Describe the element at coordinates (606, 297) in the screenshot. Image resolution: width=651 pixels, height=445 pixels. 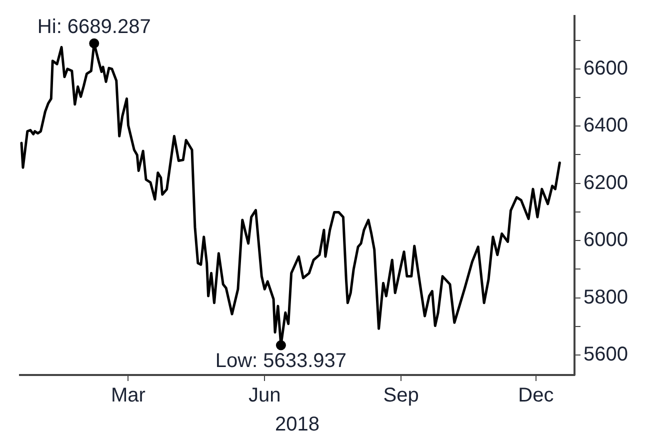
I see `y-tick-label: 5800` at that location.